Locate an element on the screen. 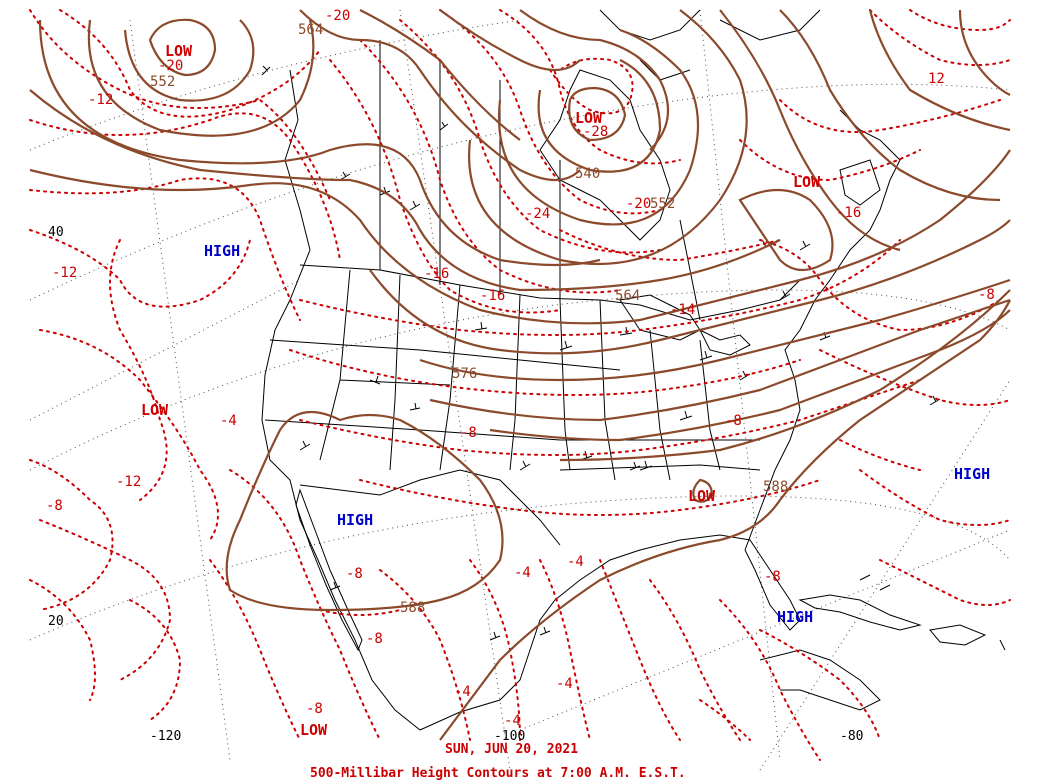 This screenshot has width=1040, height=780. height-contour-low-hudson is located at coordinates (597, 114).